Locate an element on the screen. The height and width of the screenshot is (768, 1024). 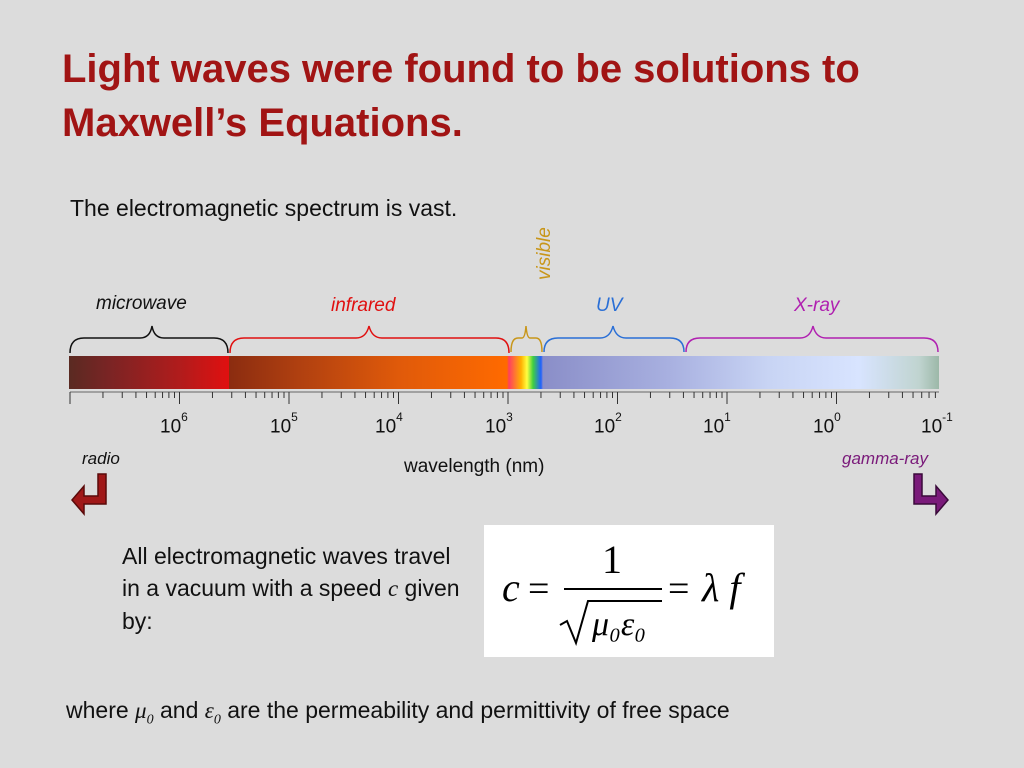
footnote-and: and is located at coordinates (179, 710).